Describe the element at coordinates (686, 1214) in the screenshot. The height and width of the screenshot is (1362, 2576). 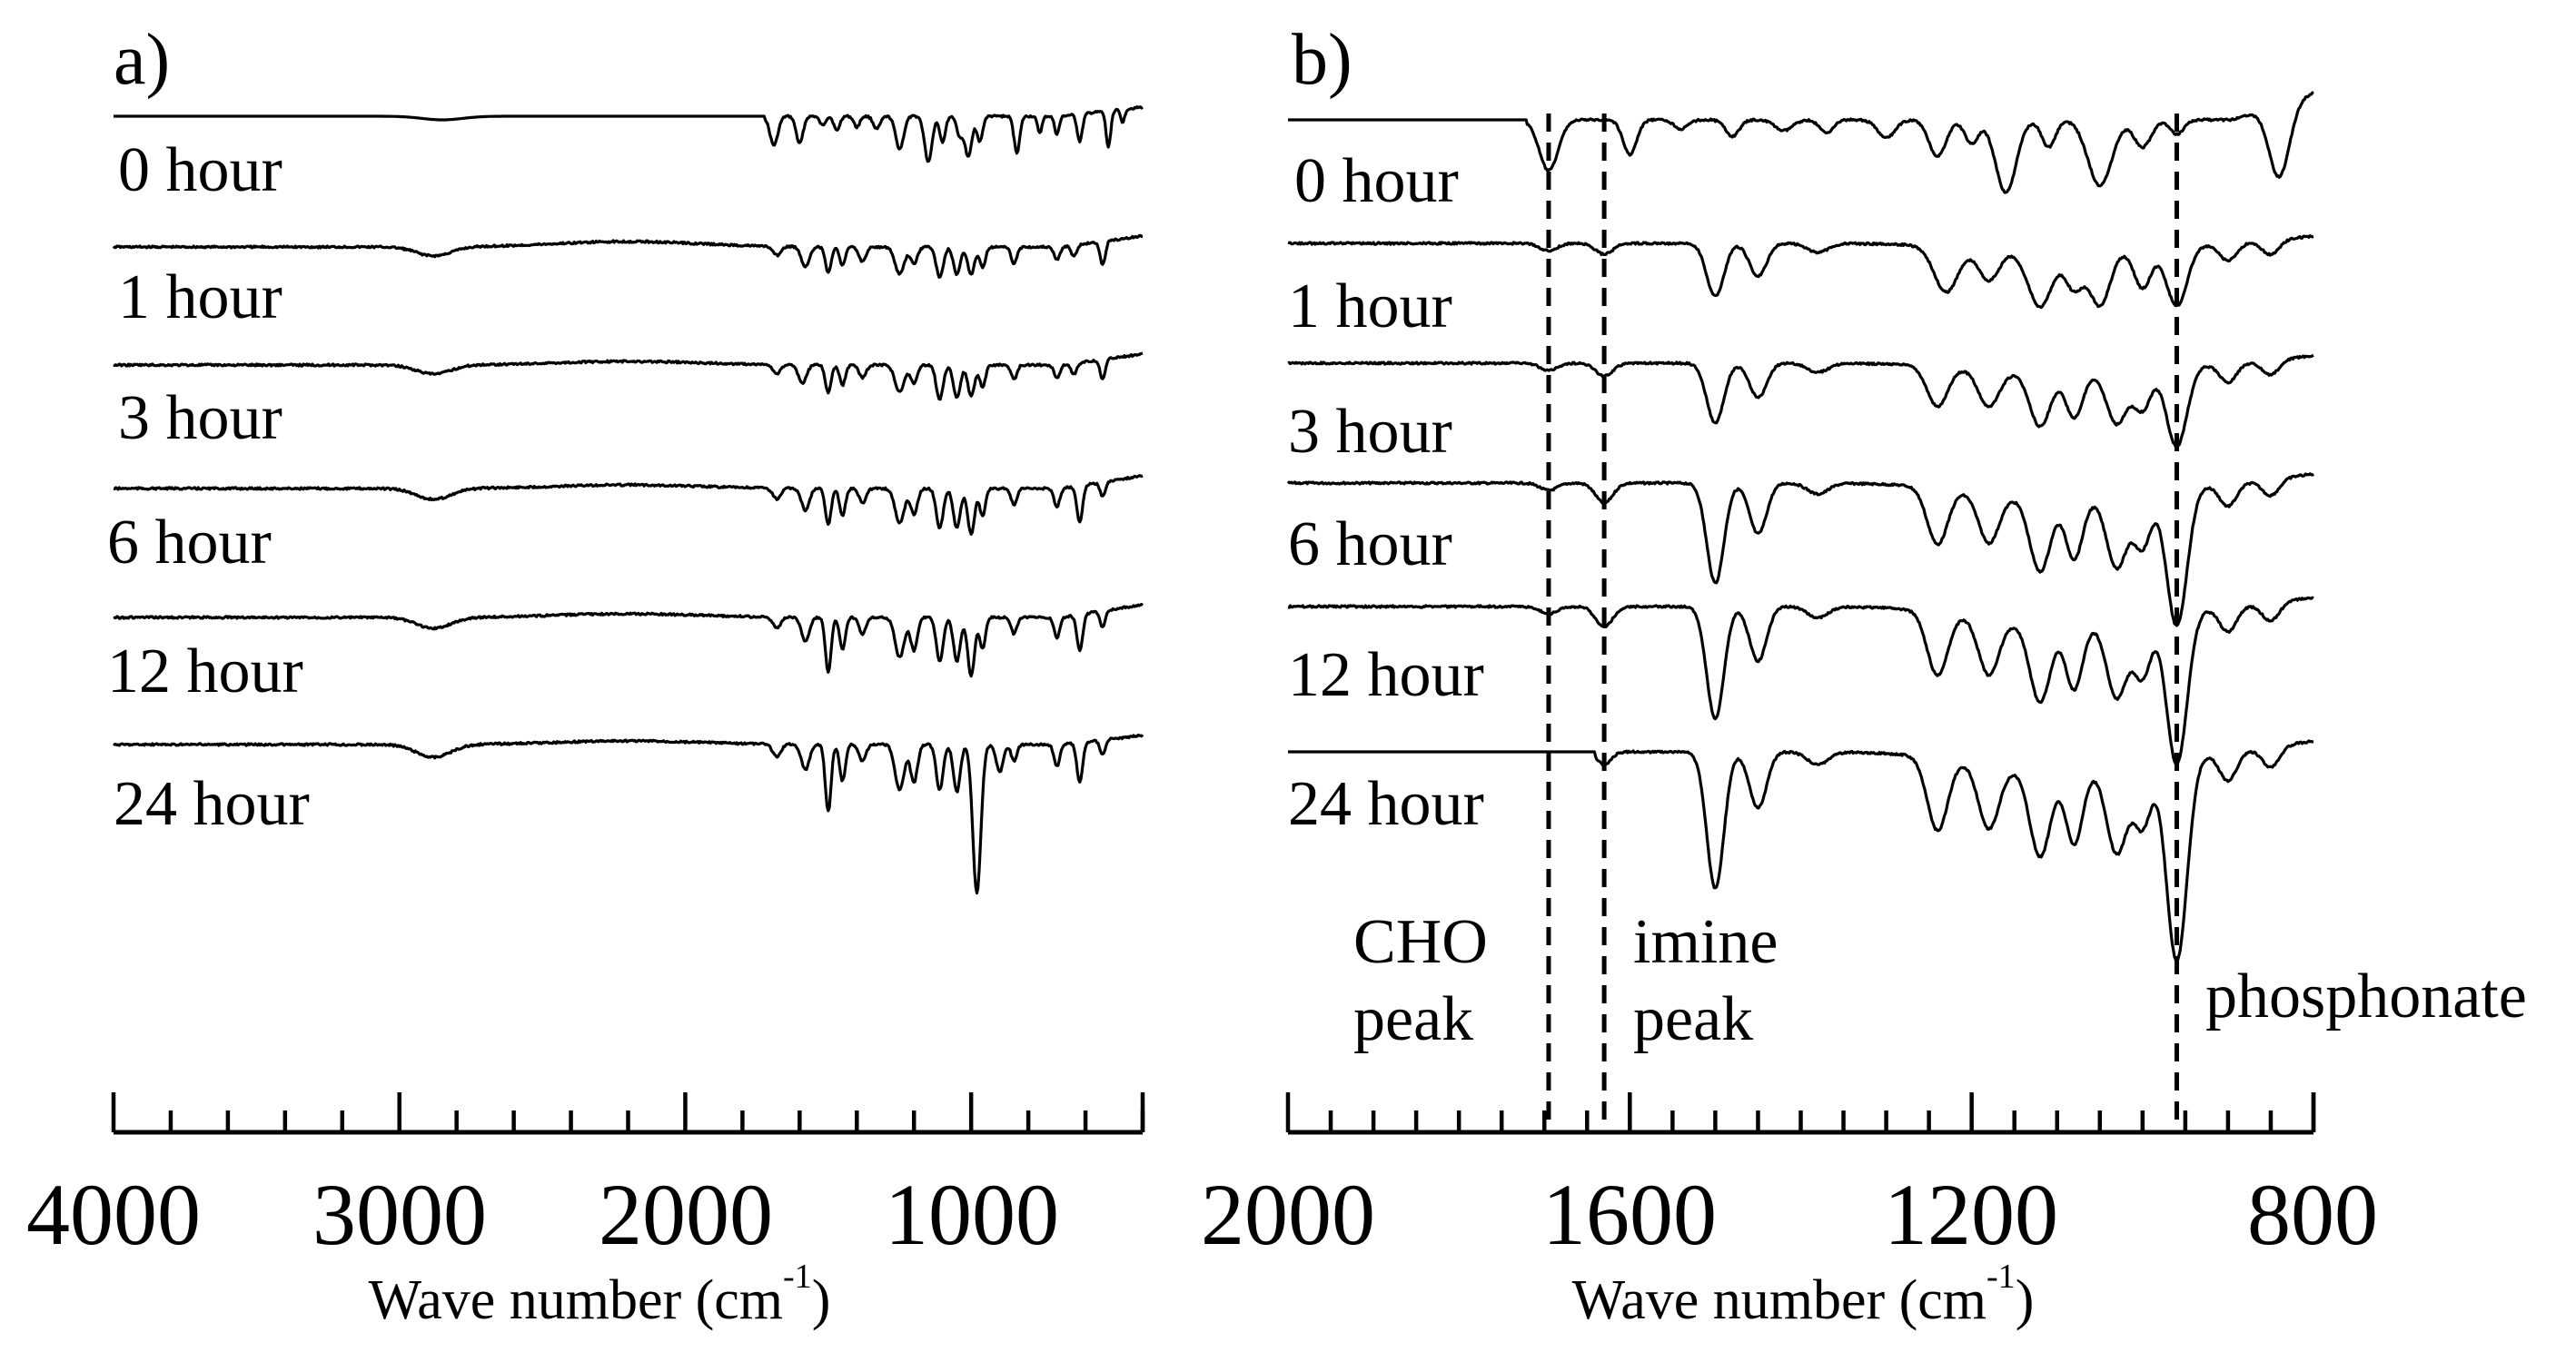
I see `panel-a-tick-label: 2000` at that location.